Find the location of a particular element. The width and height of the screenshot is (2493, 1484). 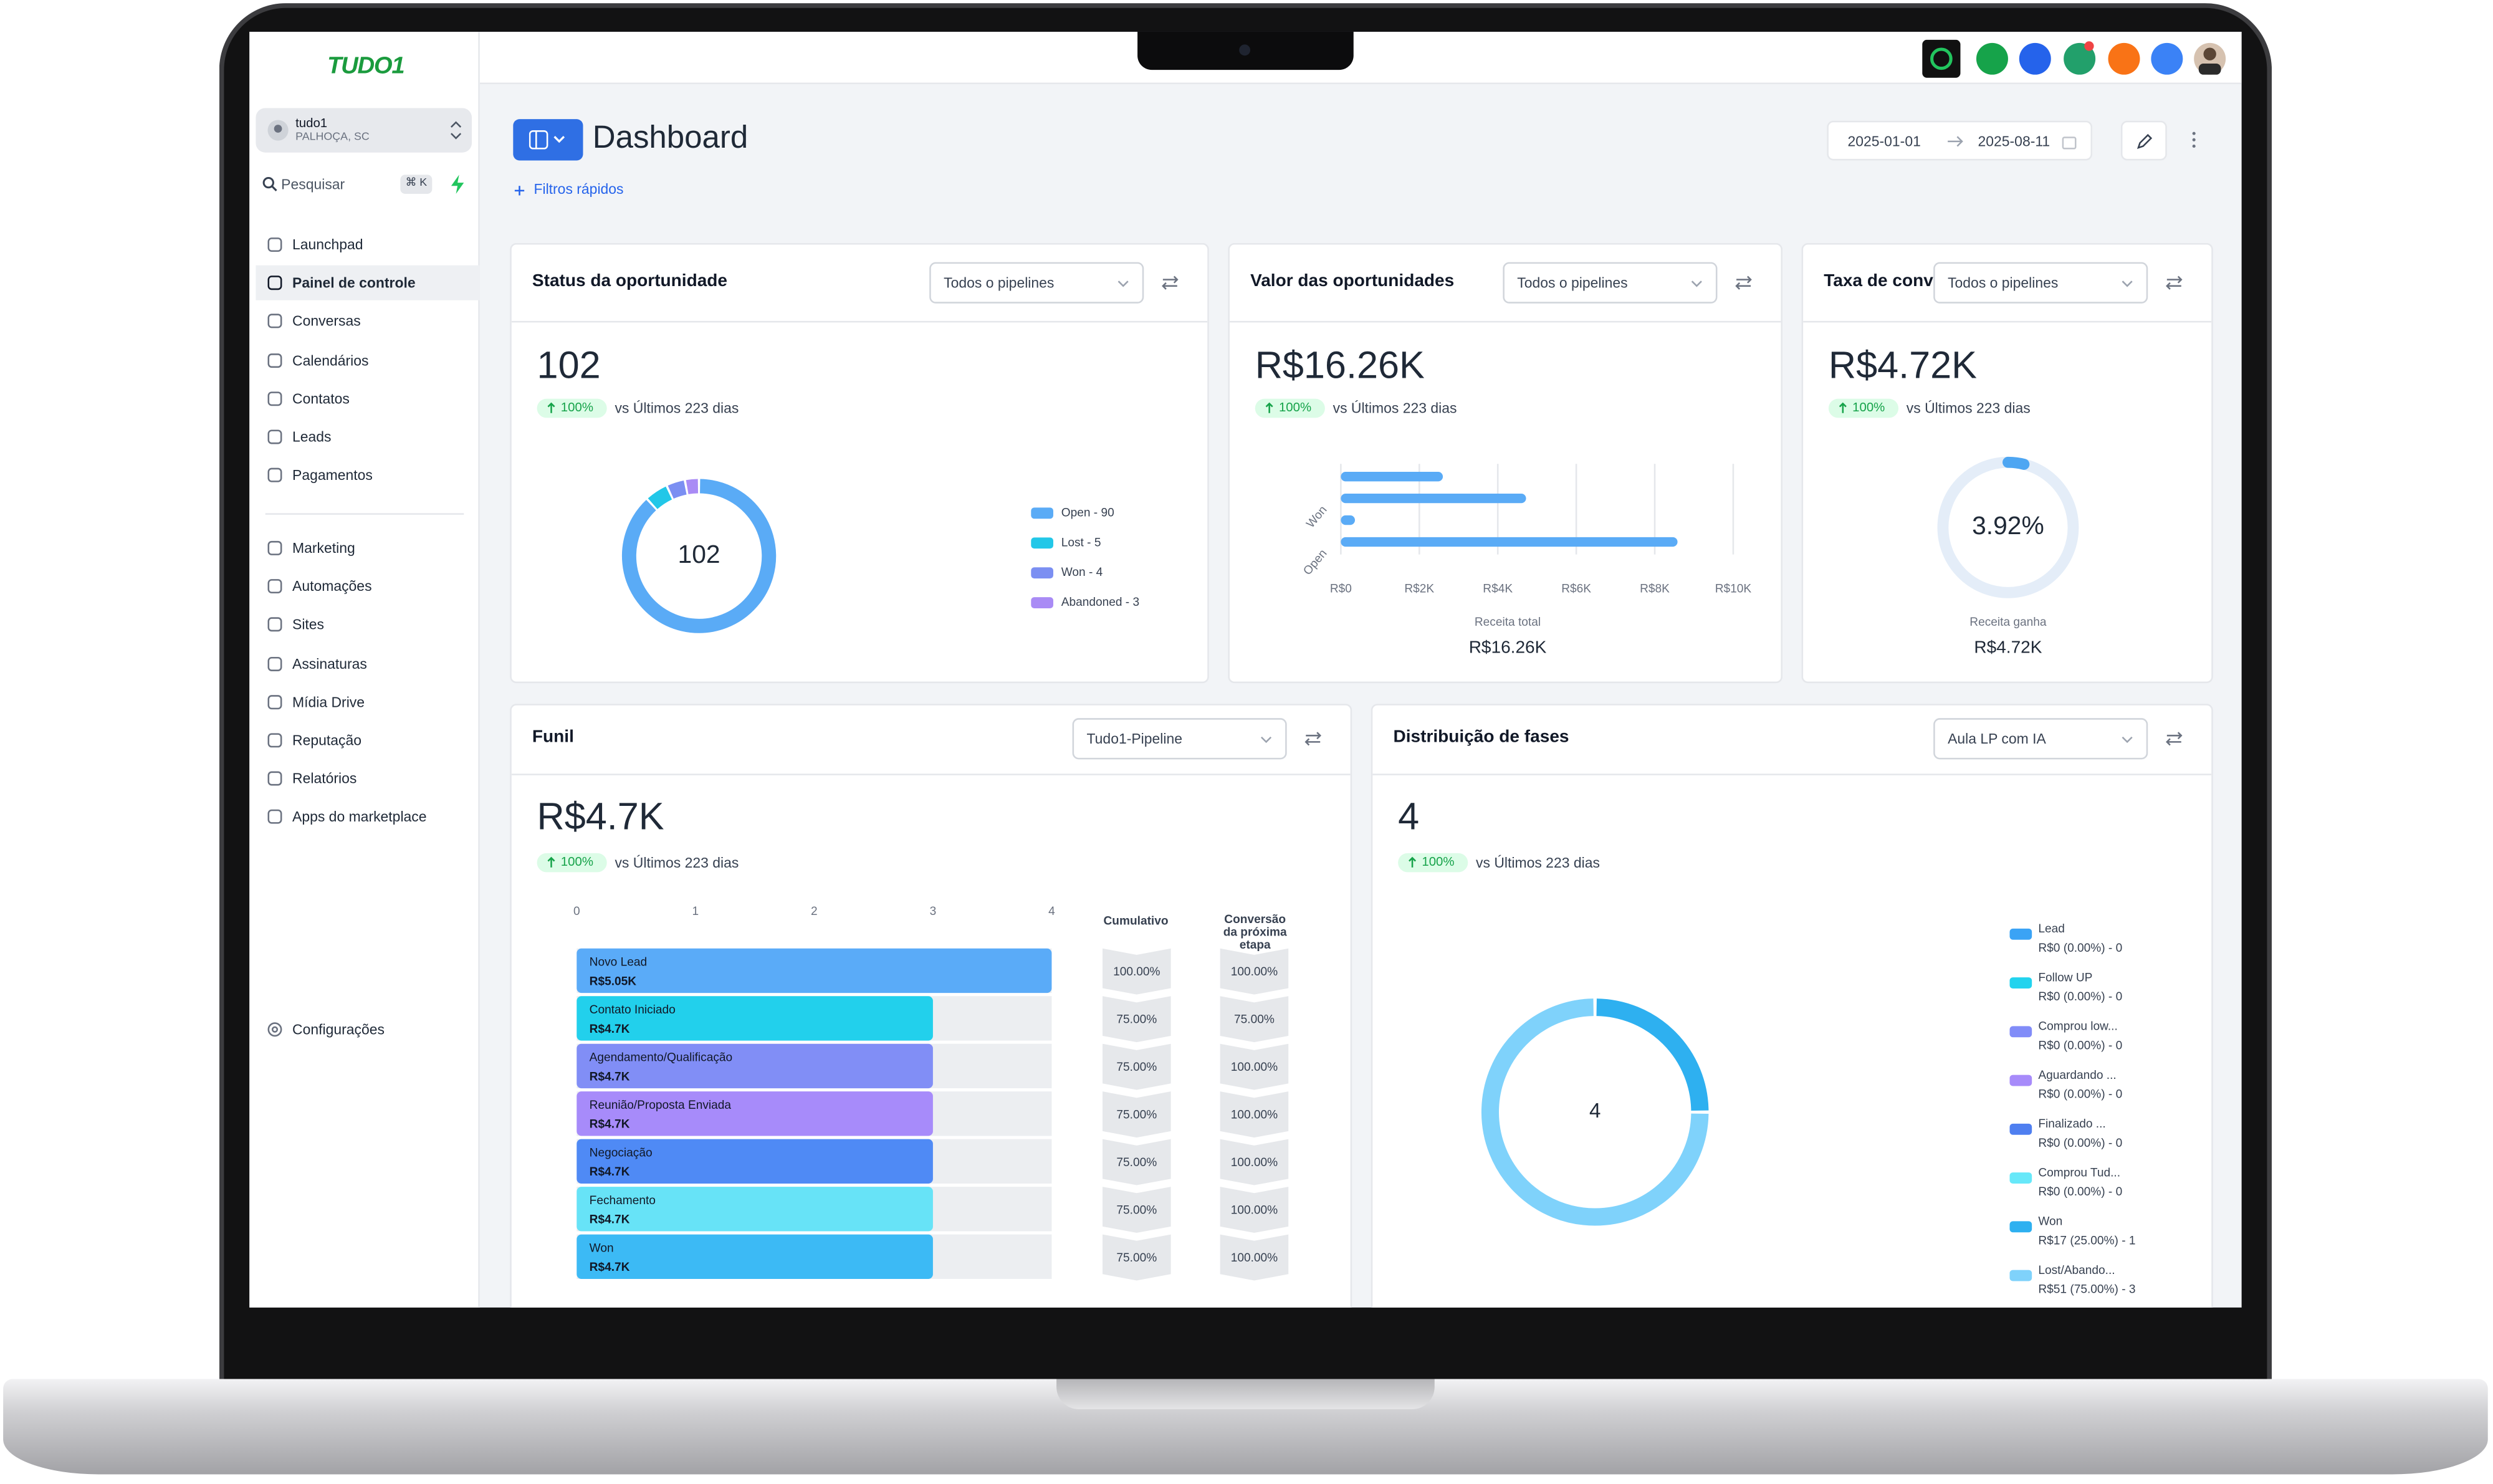

nav-item: Sites is located at coordinates (367, 625).